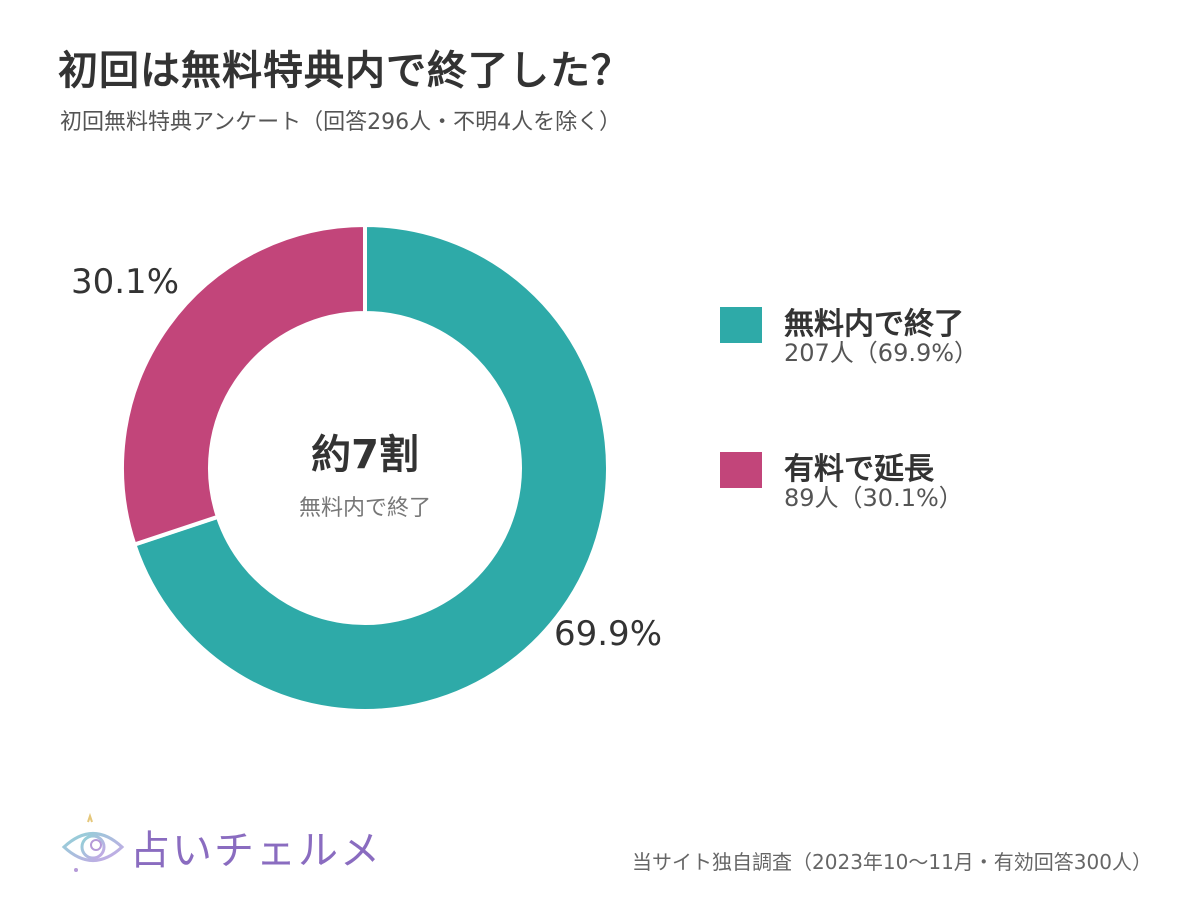 Image resolution: width=1200 pixels, height=900 pixels. Describe the element at coordinates (365, 455) in the screenshot. I see `center-label: 約7割` at that location.